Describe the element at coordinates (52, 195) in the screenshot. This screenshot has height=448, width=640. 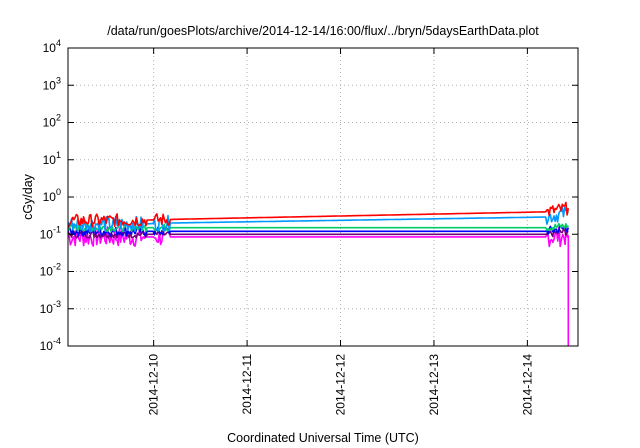
I see `y-tick-label: 10⁰` at that location.